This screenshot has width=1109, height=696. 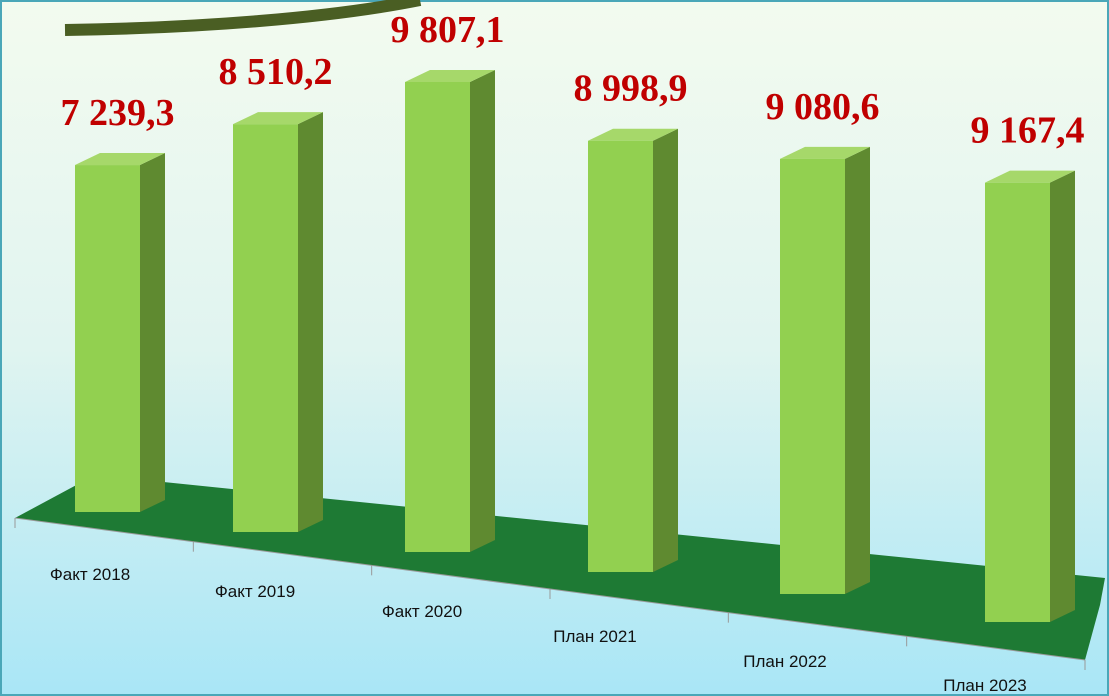 What do you see at coordinates (422, 611) in the screenshot?
I see `x-tick-label: Факт 2020` at bounding box center [422, 611].